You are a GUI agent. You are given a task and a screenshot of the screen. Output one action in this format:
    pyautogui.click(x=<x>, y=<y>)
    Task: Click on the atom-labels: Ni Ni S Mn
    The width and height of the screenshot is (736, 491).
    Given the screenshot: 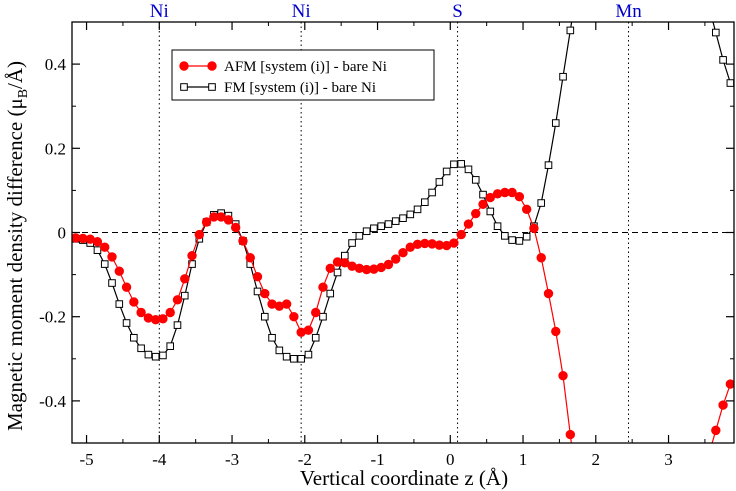 What is the action you would take?
    pyautogui.click(x=396, y=11)
    